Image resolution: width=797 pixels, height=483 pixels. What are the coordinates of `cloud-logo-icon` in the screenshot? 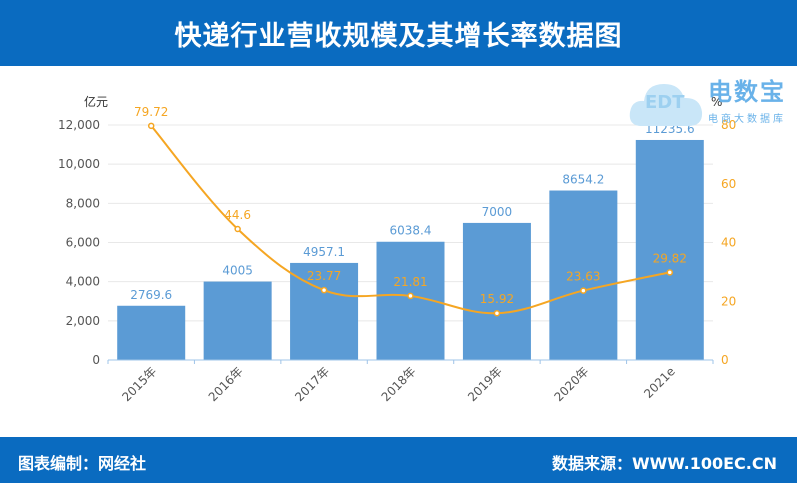 It's located at (666, 105).